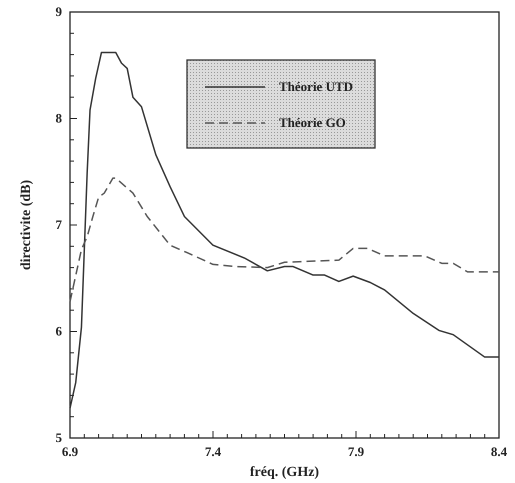  What do you see at coordinates (59, 224) in the screenshot?
I see `y-tick-label: 7` at bounding box center [59, 224].